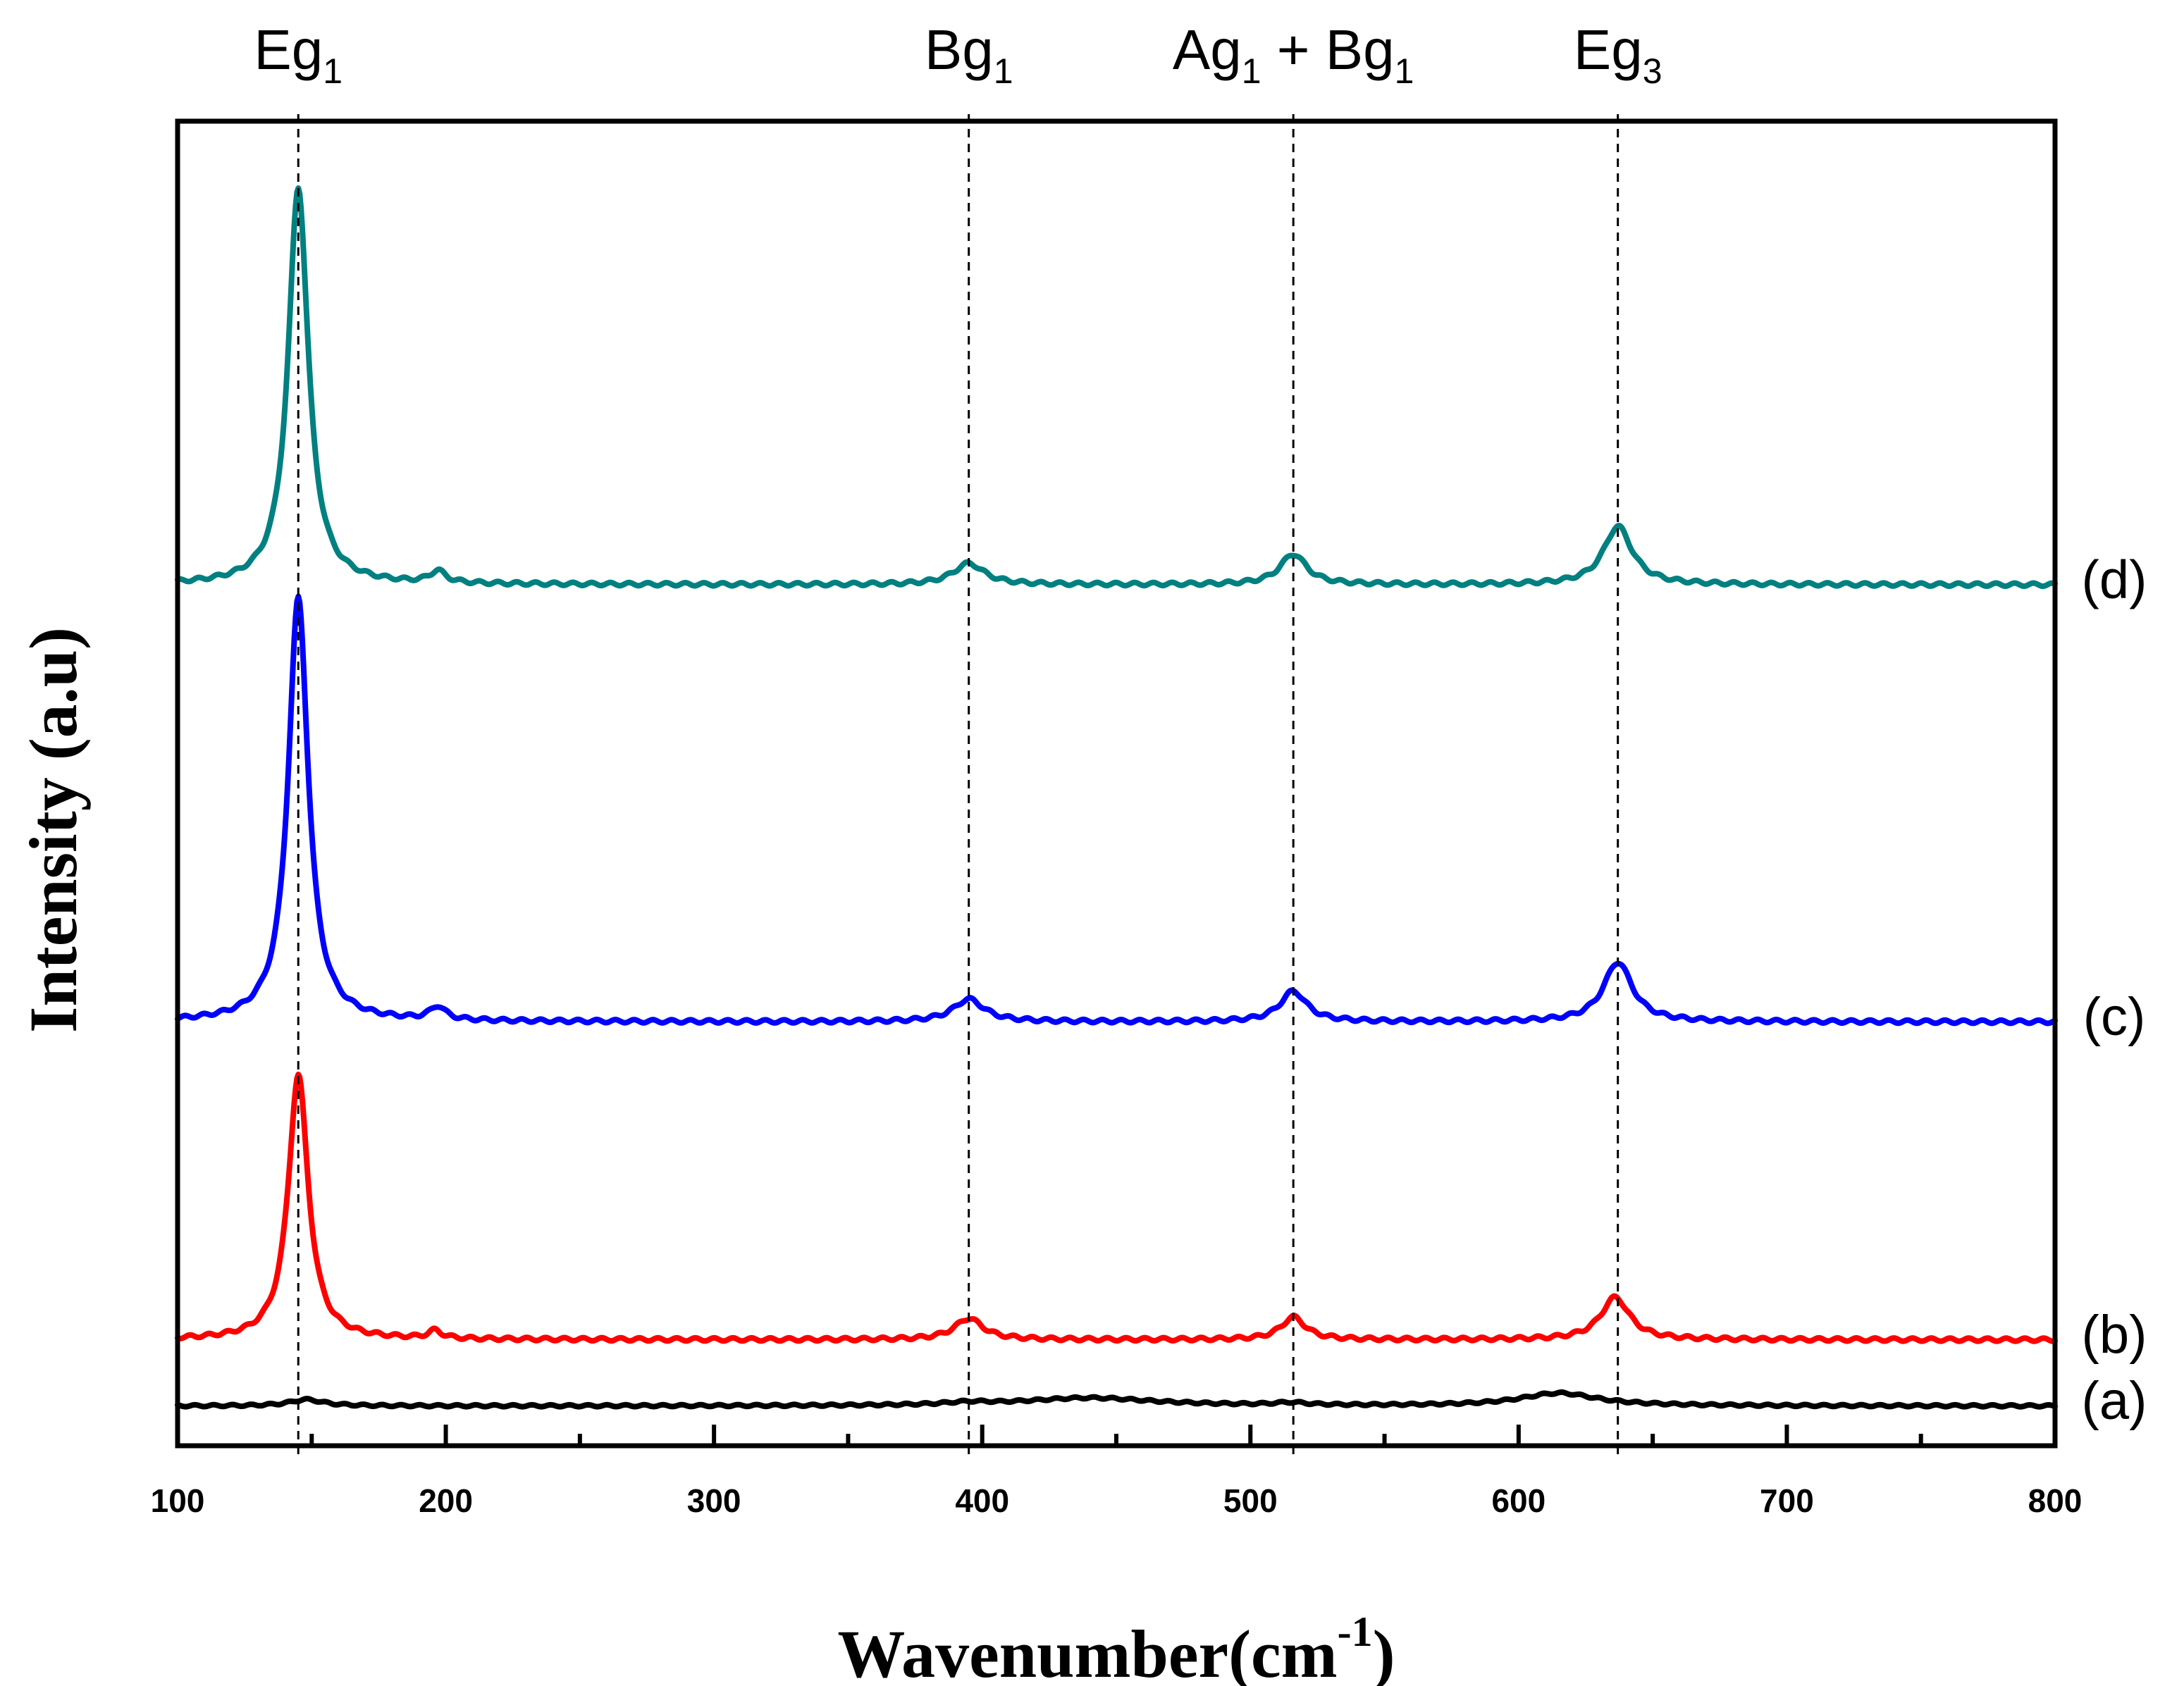  Describe the element at coordinates (178, 1500) in the screenshot. I see `x-tick-label-100: 100` at that location.